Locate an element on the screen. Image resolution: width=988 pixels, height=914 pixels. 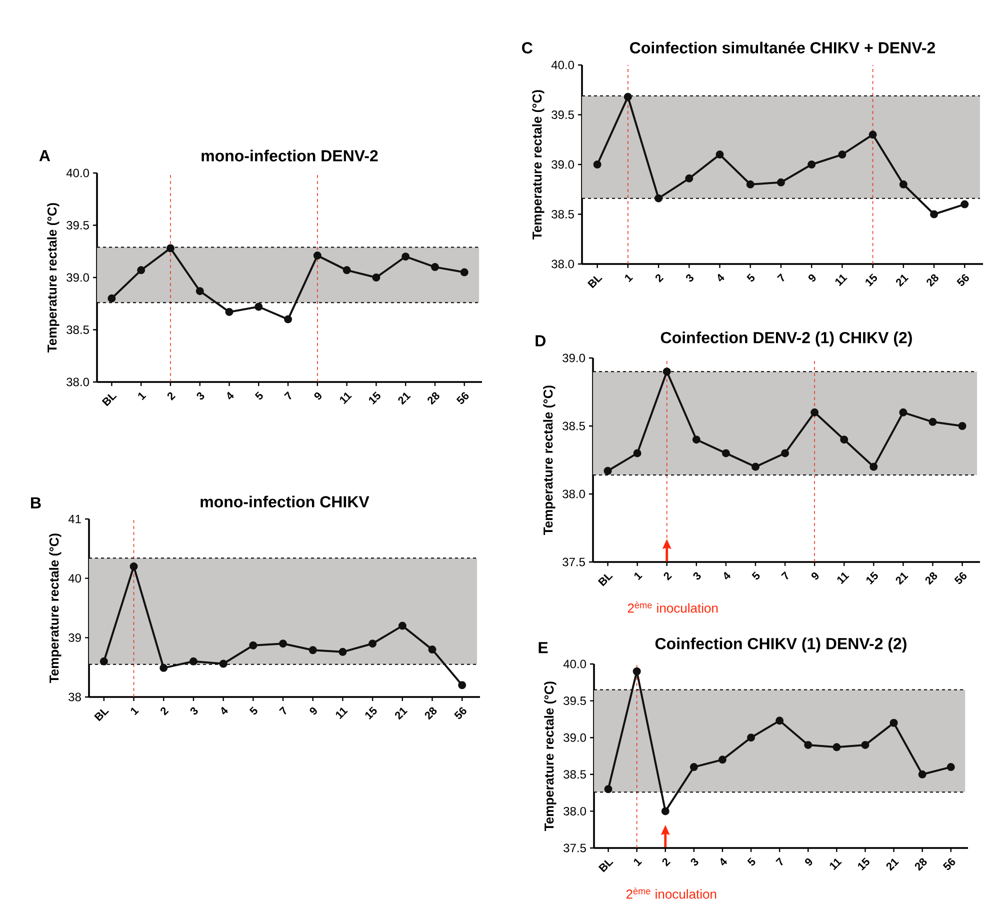
chart-title: Coinfection simultanée CHIKV + DENV-2 is located at coordinates (783, 48).